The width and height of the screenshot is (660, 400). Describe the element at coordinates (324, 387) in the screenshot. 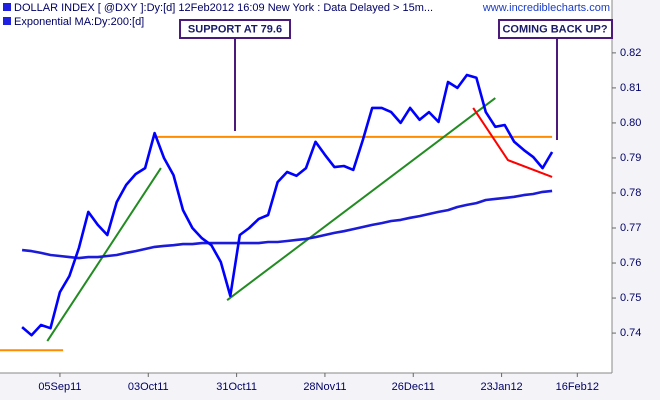

I see `x-tick-label: 28Nov11` at that location.